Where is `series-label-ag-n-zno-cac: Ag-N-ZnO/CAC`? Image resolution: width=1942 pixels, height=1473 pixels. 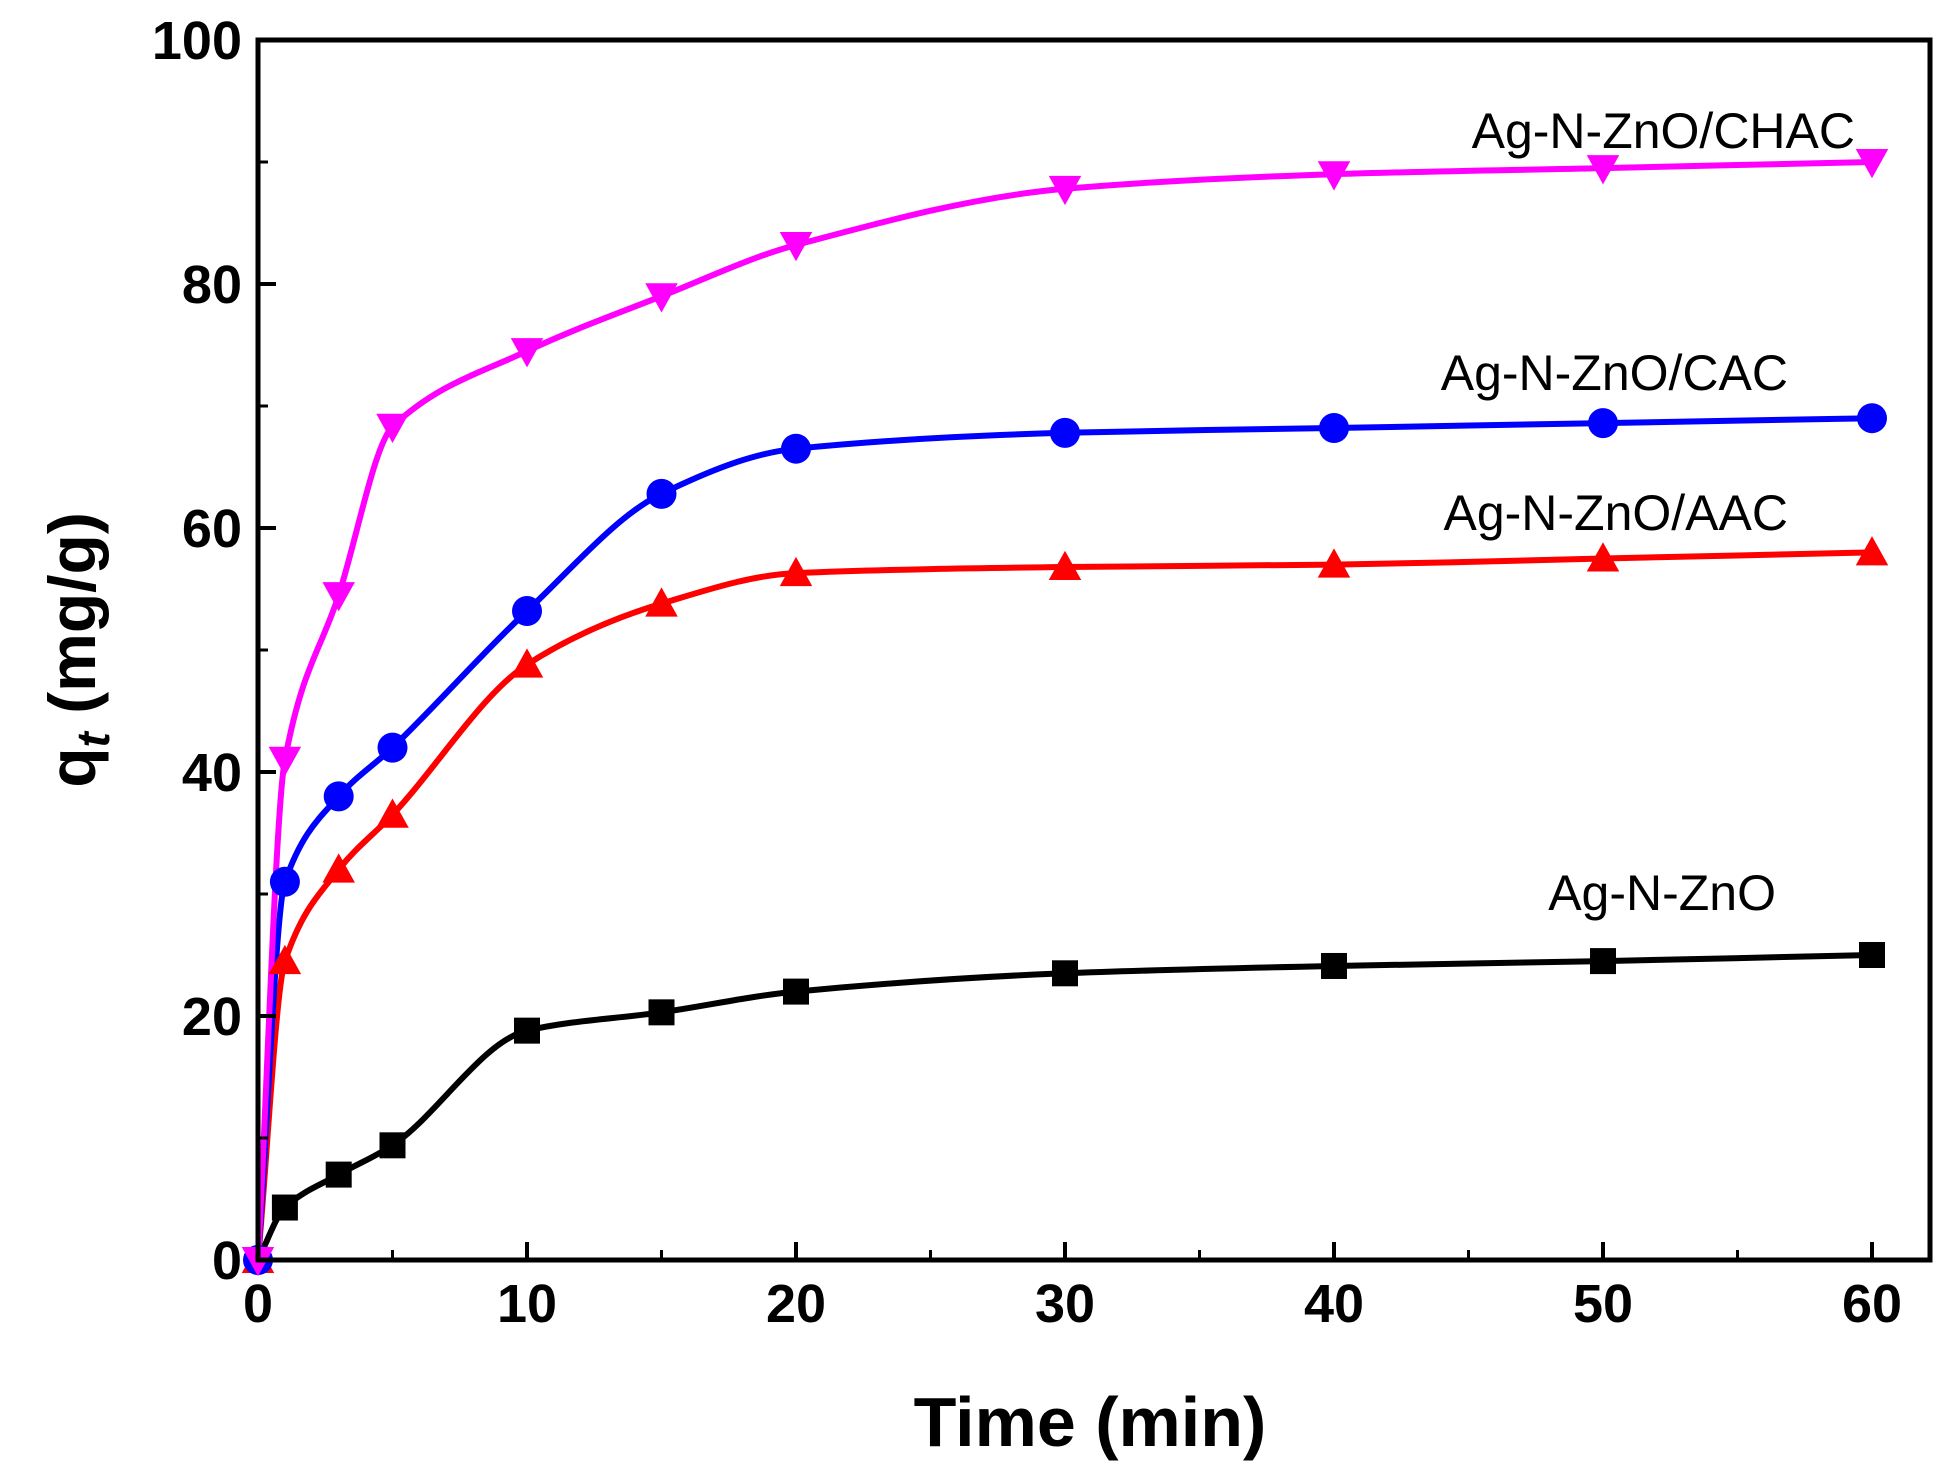 series-label-ag-n-zno-cac: Ag-N-ZnO/CAC is located at coordinates (1614, 373).